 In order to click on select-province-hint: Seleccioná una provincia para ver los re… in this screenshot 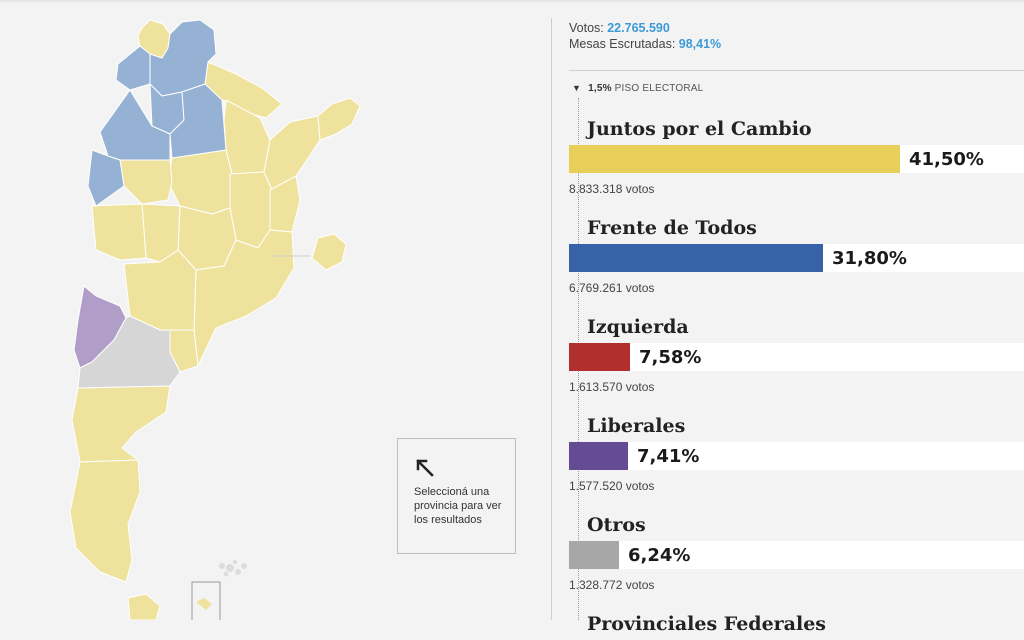, I will do `click(456, 496)`.